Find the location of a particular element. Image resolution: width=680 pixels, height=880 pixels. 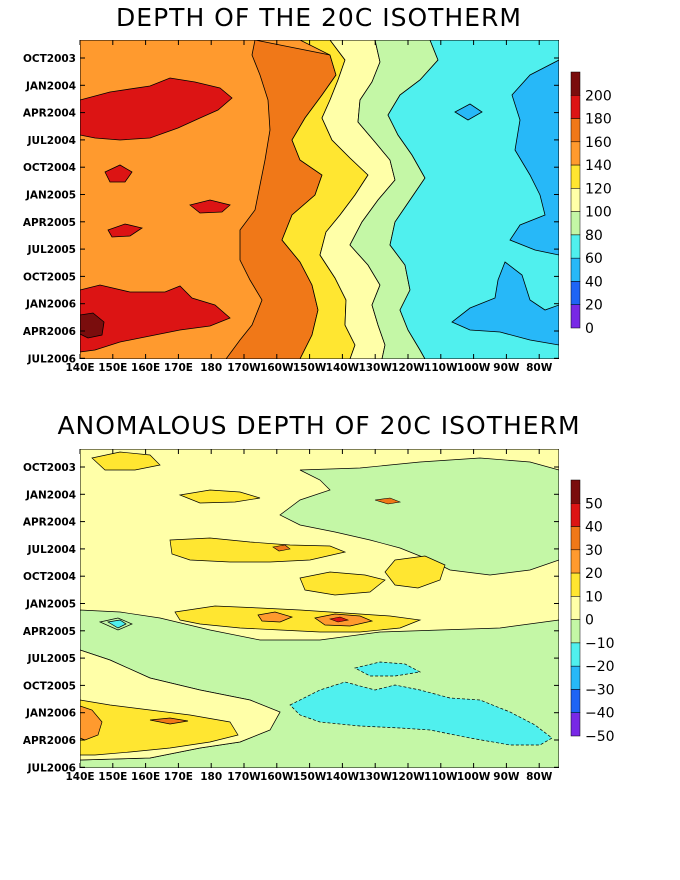

band-20-40-small is located at coordinates (468, 112).